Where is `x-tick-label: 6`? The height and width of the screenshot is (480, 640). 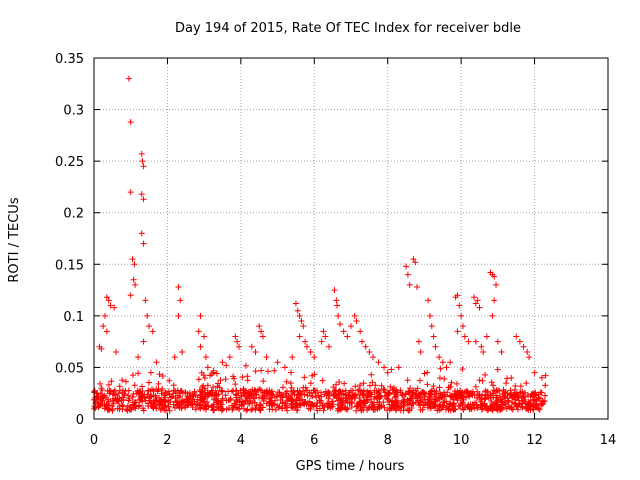 x-tick-label: 6 is located at coordinates (314, 440).